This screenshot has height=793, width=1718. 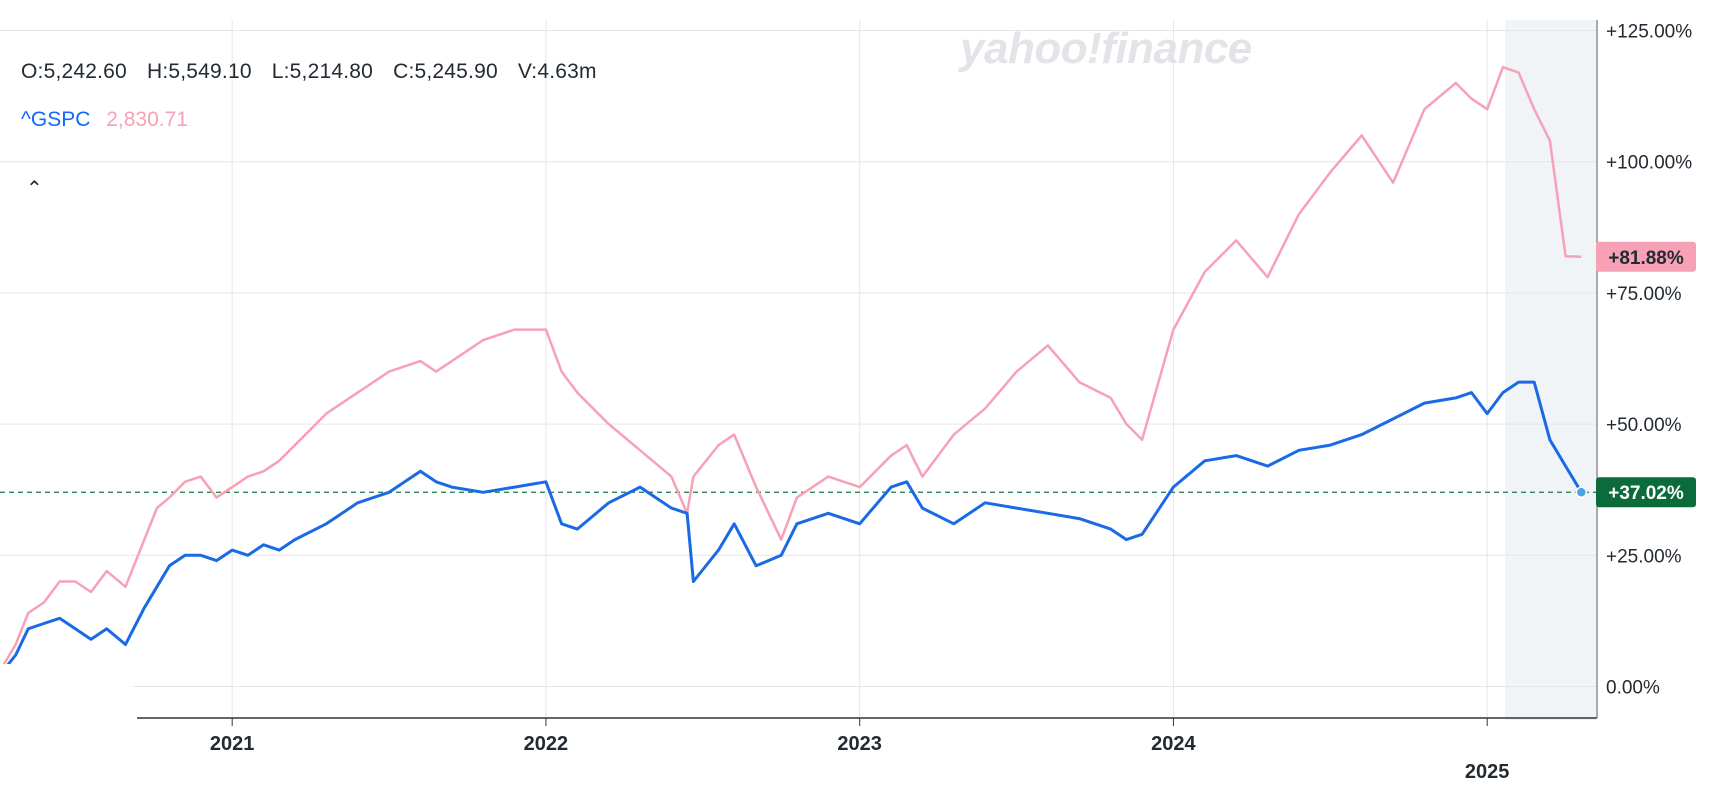 I want to click on legend: ^GSPC 2,830.71, so click(x=104, y=120).